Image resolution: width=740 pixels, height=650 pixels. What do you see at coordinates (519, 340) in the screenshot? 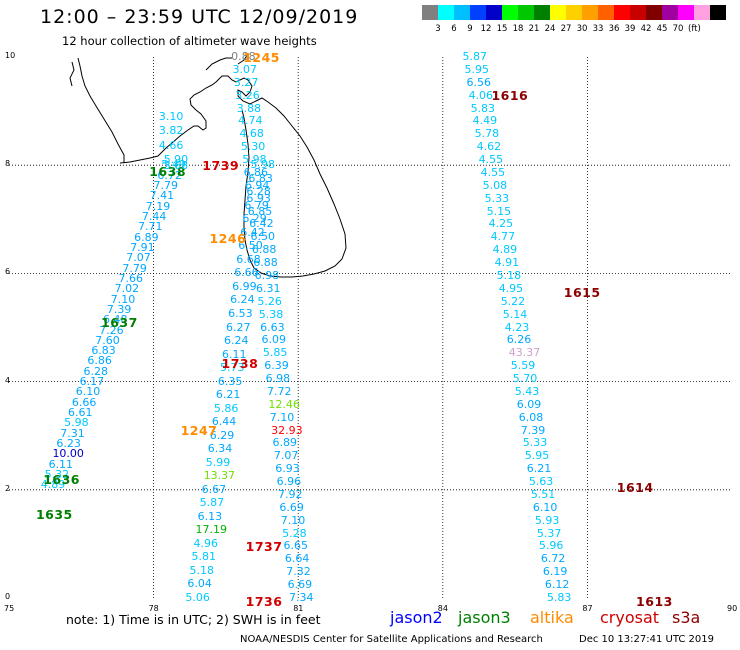
I see `wave-height-value: 6.26` at bounding box center [519, 340].